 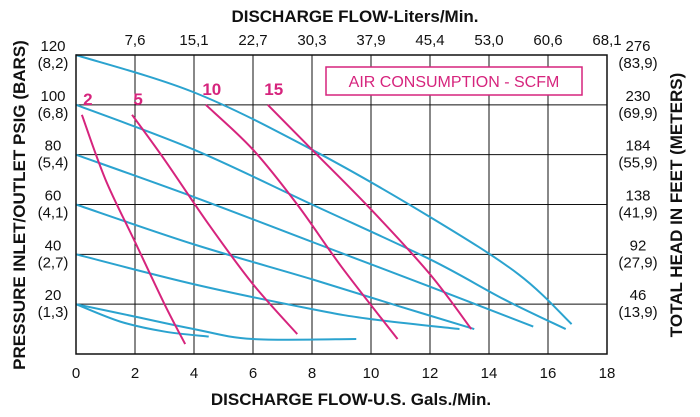 What do you see at coordinates (607, 373) in the screenshot?
I see `x-tick-label: 18` at bounding box center [607, 373].